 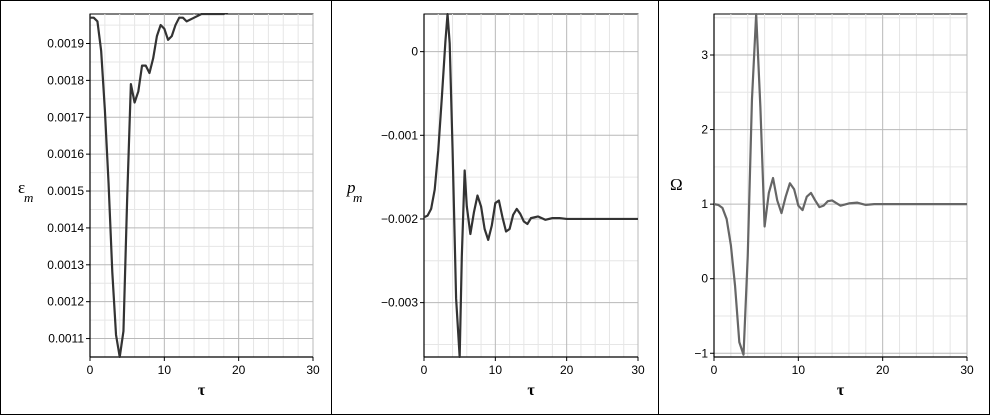 What do you see at coordinates (28, 197) in the screenshot?
I see `chart-0-y-axis-label-subscript: m` at bounding box center [28, 197].